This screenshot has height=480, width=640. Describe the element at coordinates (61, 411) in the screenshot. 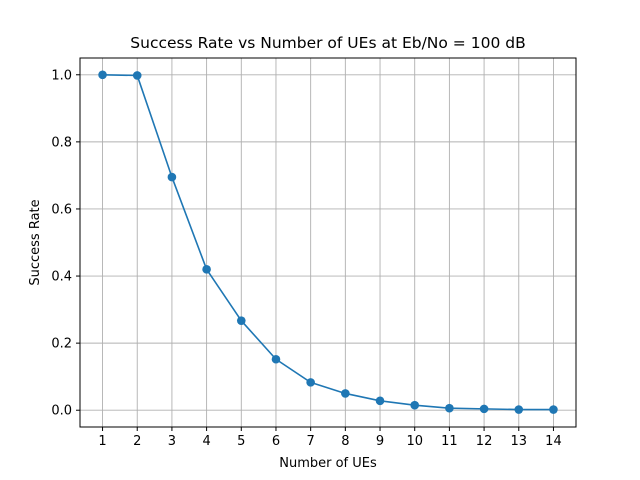

I see `y-tick-label: 0.0` at that location.